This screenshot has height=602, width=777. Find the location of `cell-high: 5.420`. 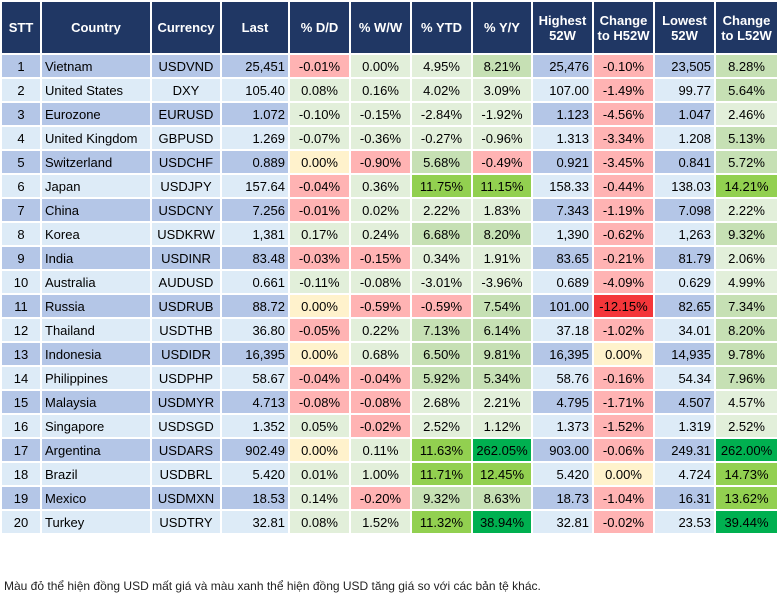

cell-high: 5.420 is located at coordinates (562, 474).